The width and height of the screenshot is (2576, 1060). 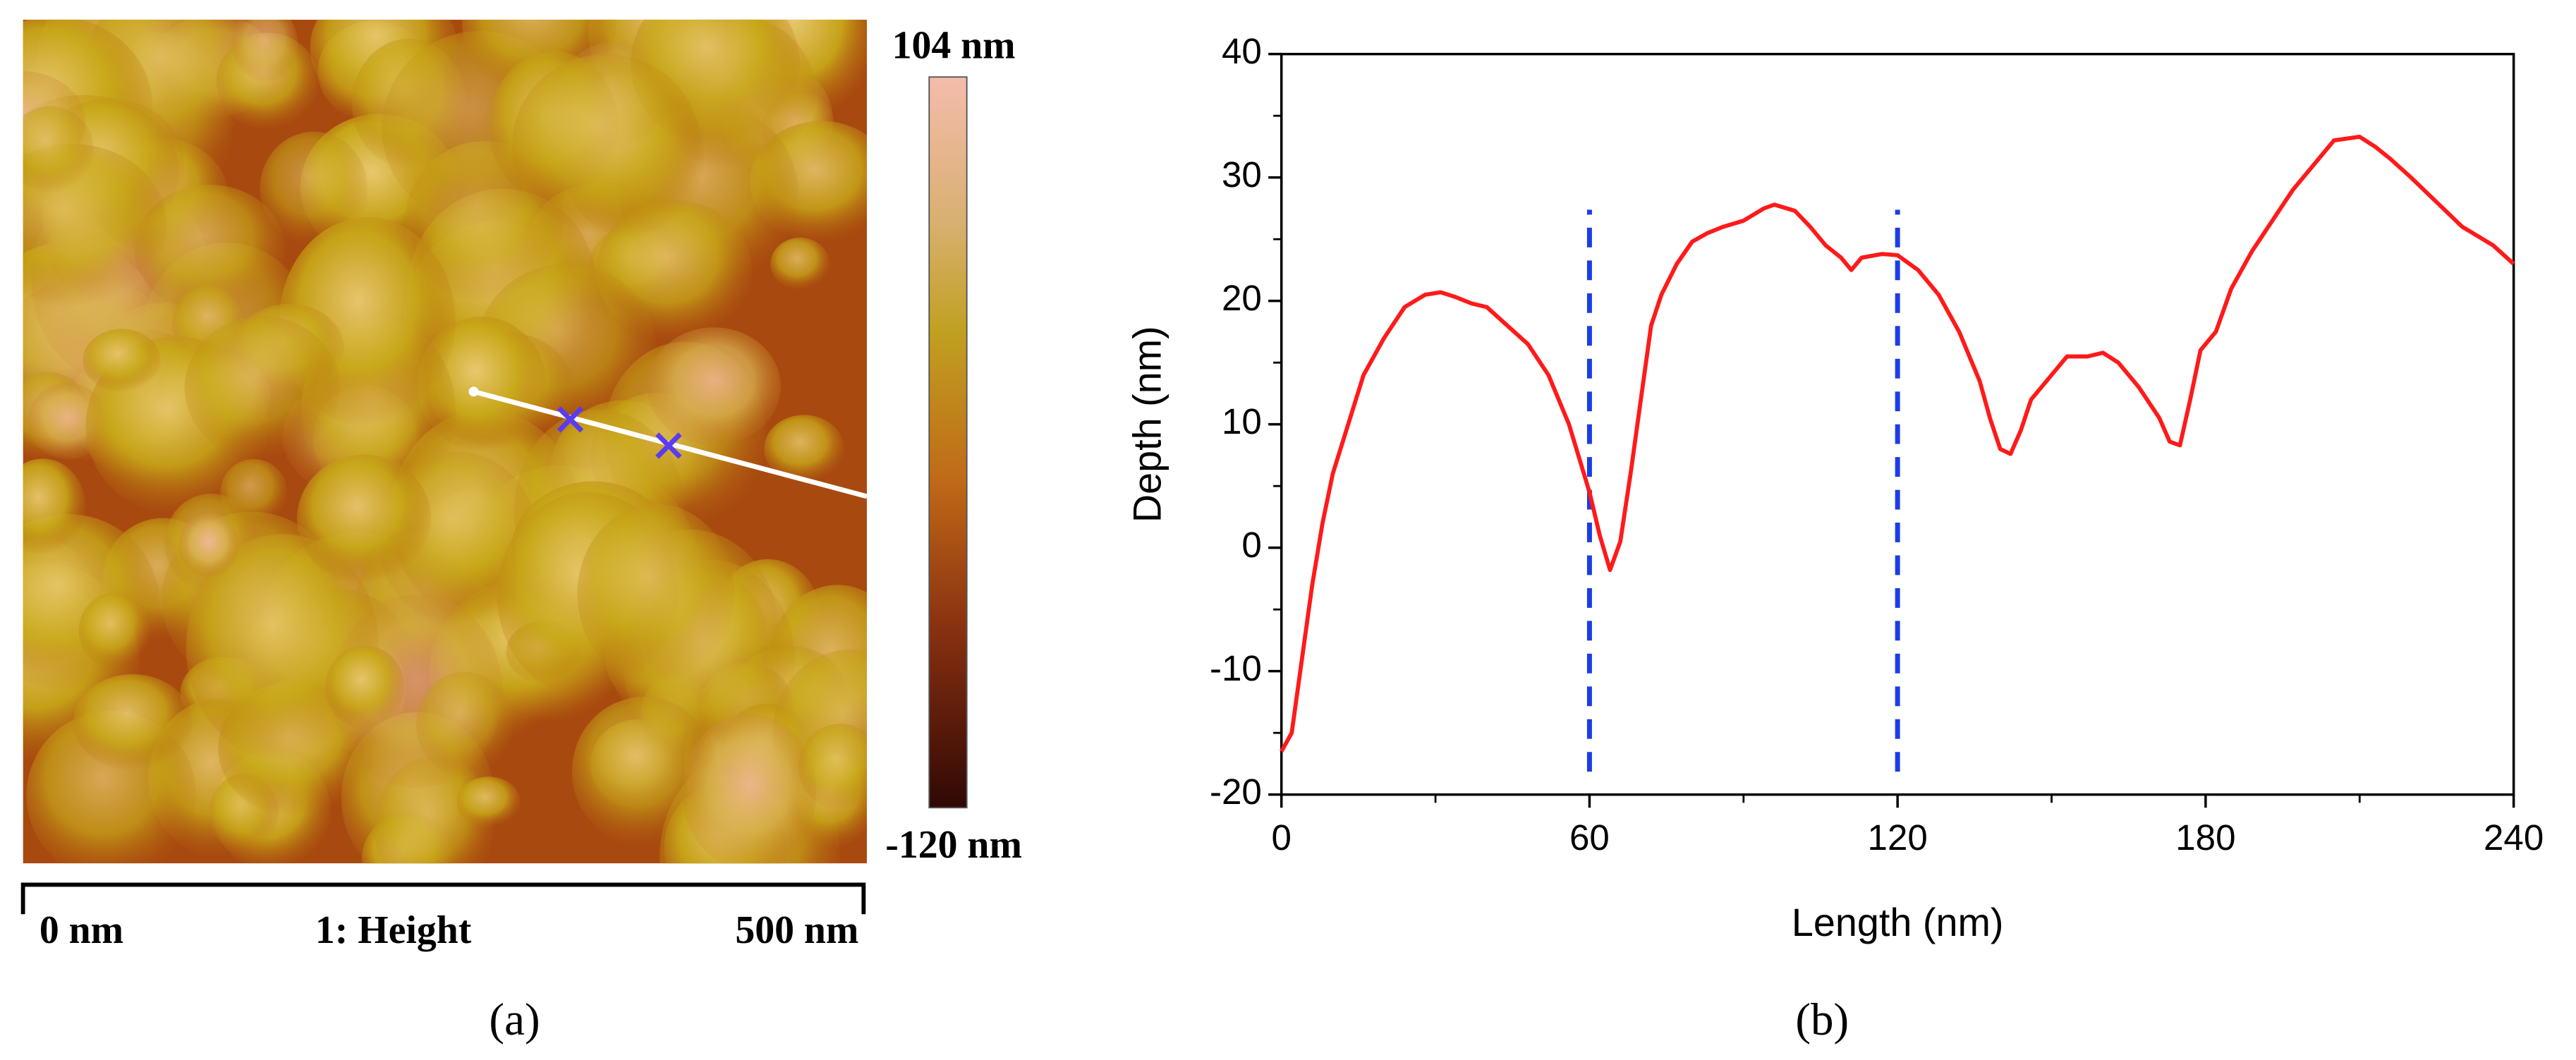 I want to click on y-tick-label: -20, so click(x=1236, y=792).